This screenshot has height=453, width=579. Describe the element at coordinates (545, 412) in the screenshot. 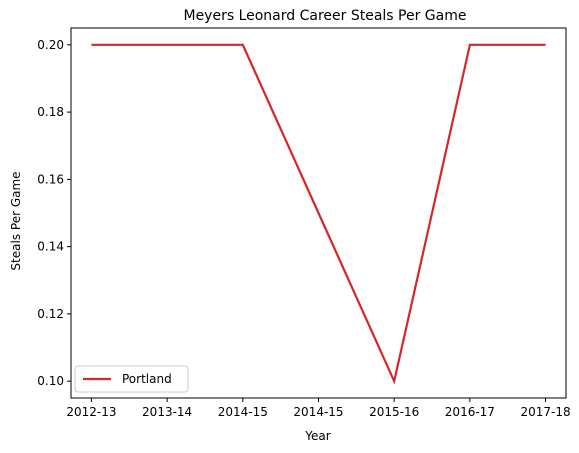

I see `x-tick-label: 2017-18` at that location.